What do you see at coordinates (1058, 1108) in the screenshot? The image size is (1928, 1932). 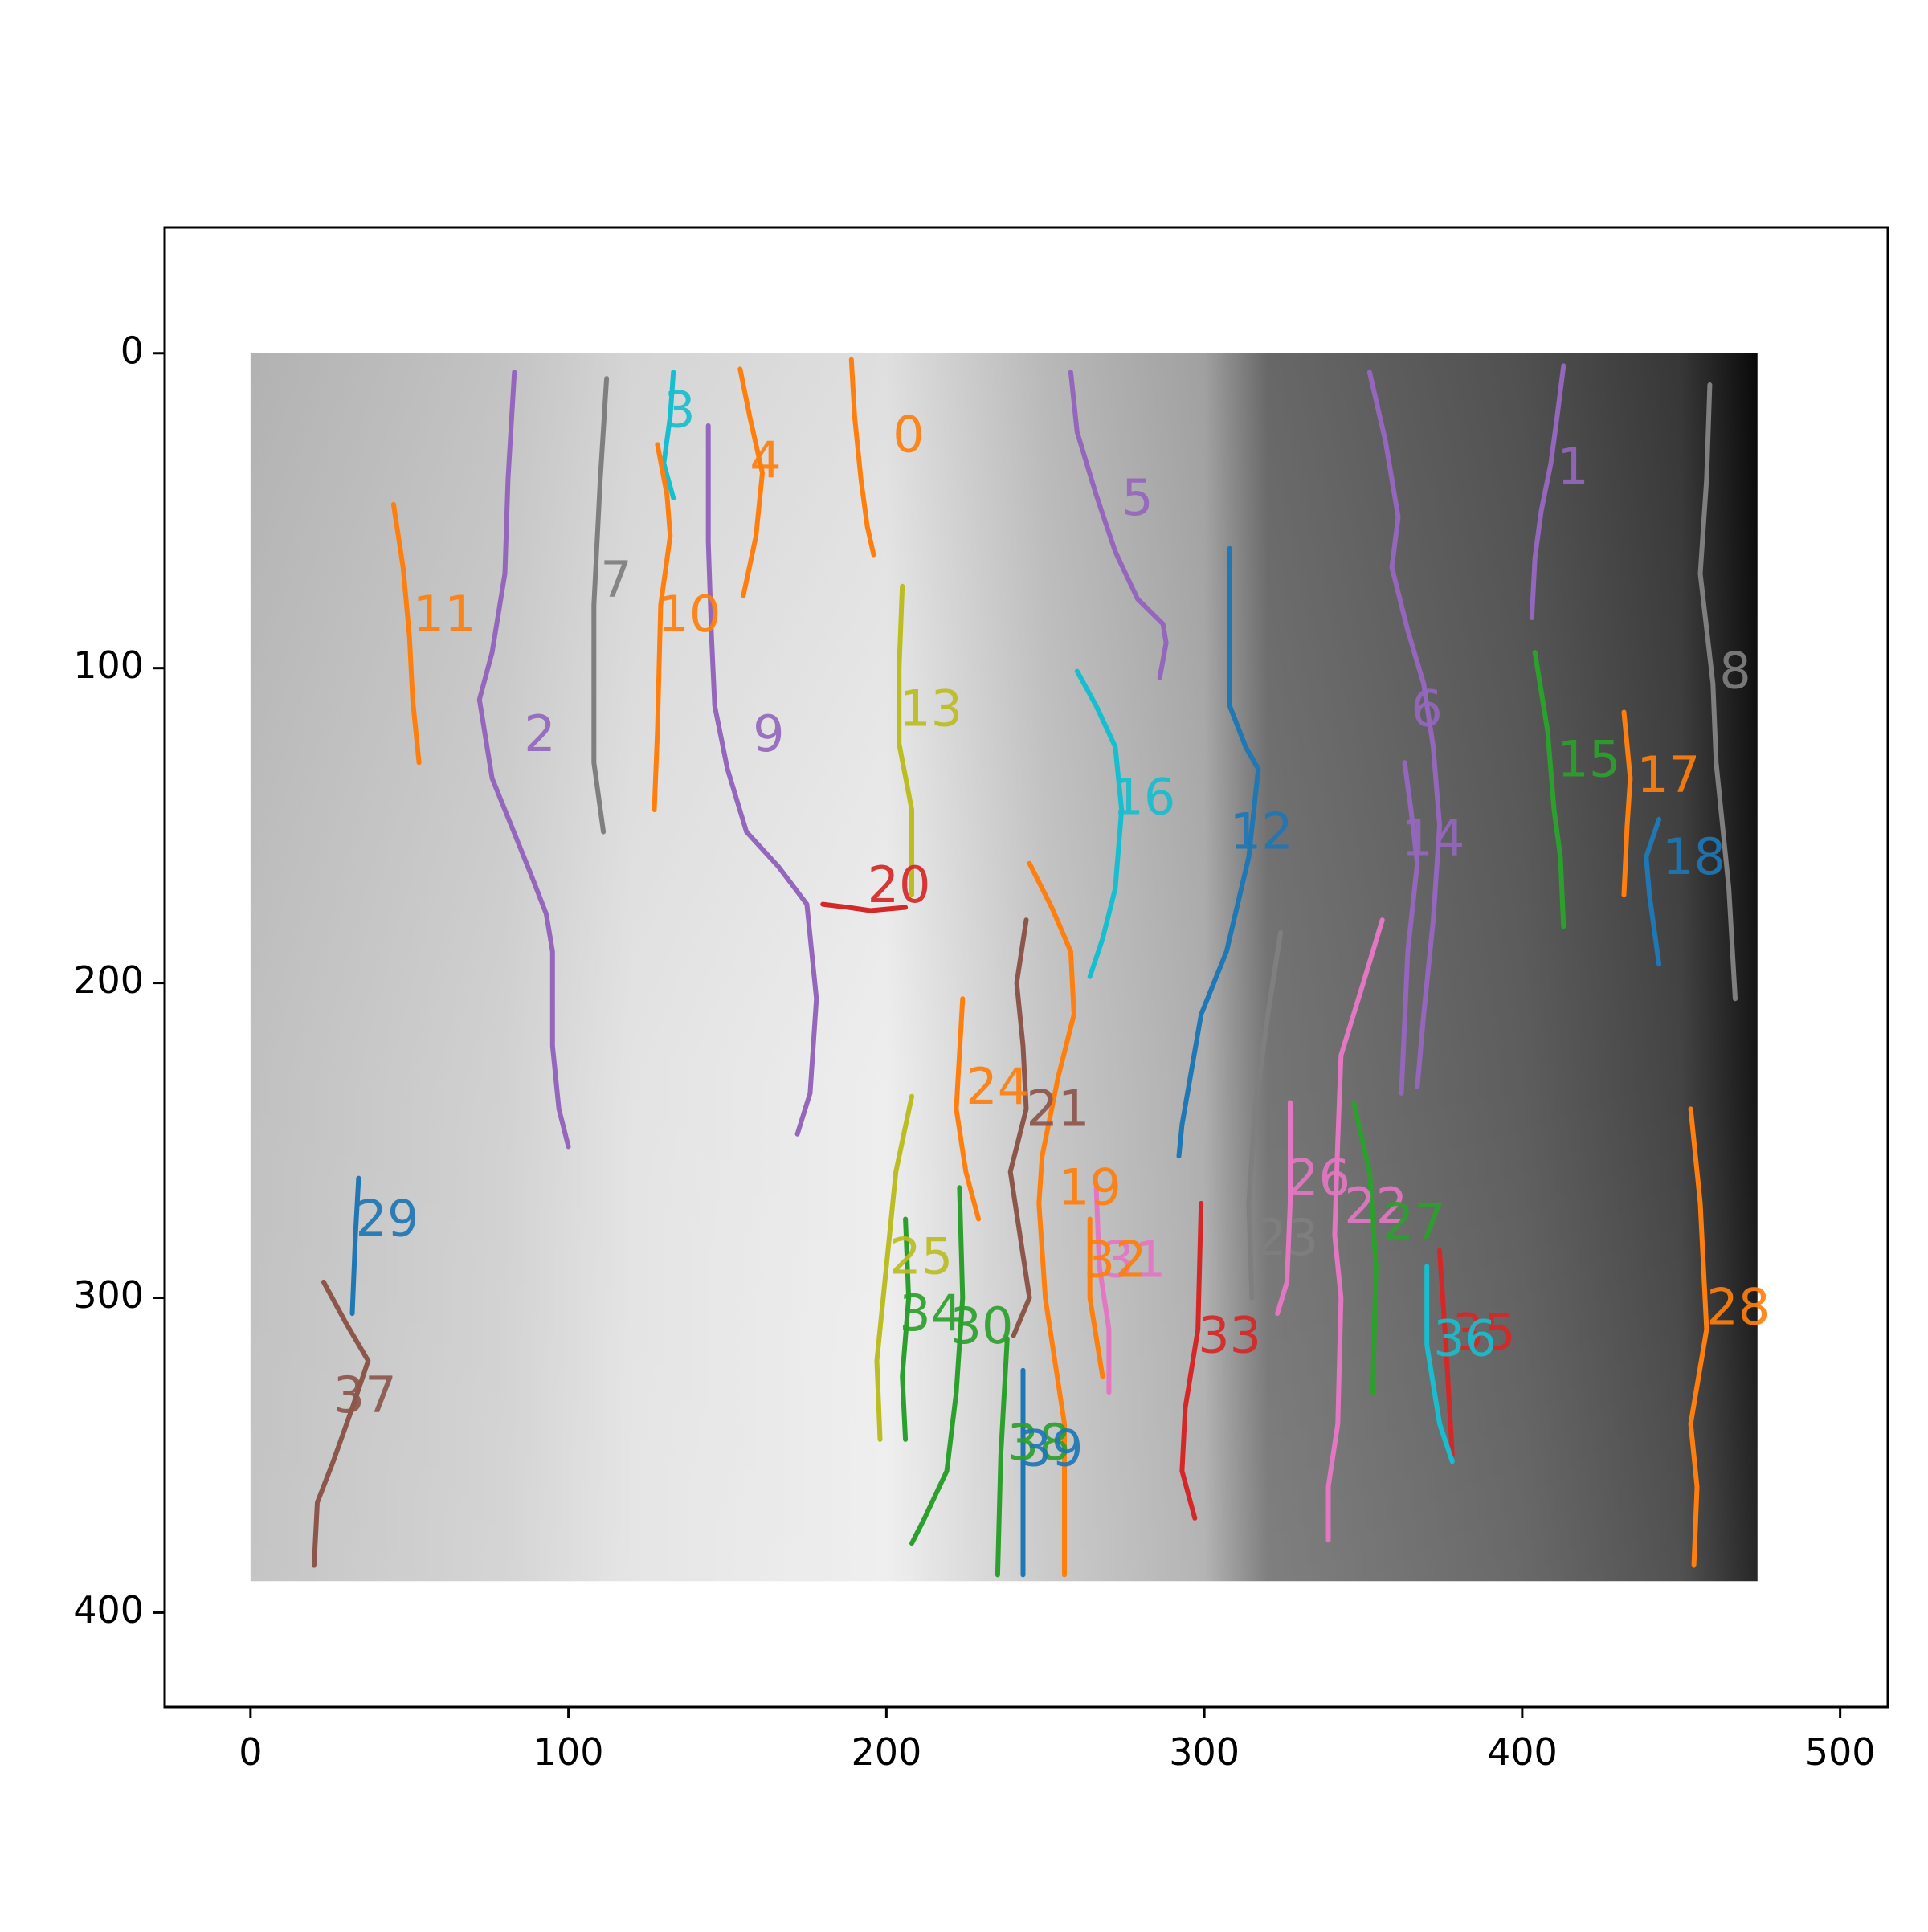 I see `series-label-21: 21` at bounding box center [1058, 1108].